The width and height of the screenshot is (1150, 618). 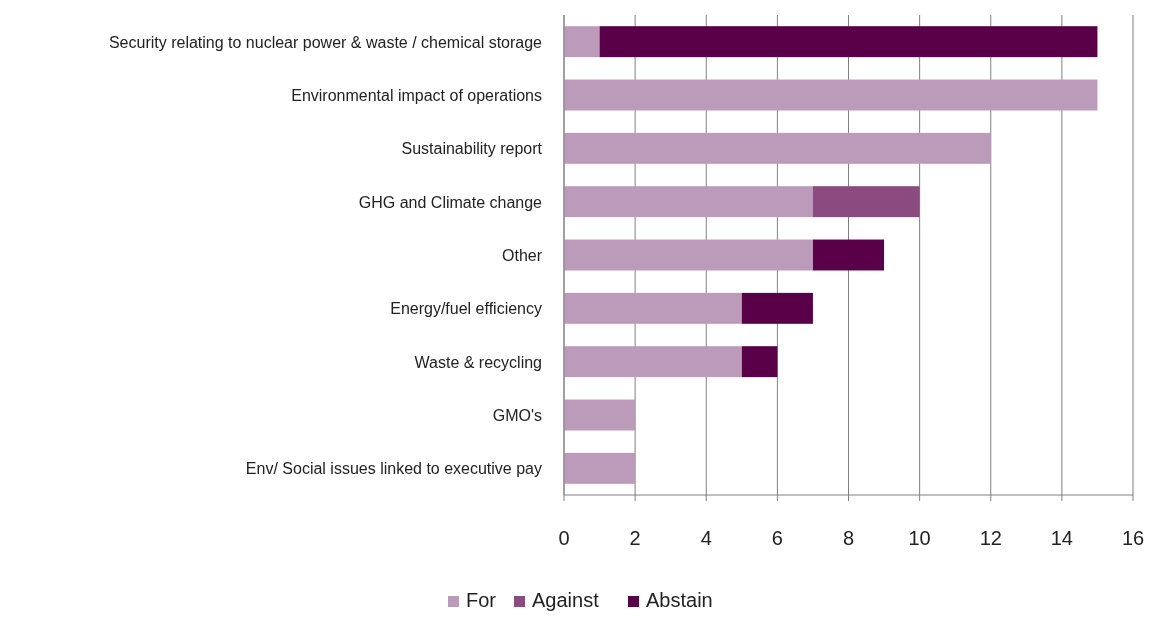 I want to click on x-tick-label: 8, so click(x=848, y=538).